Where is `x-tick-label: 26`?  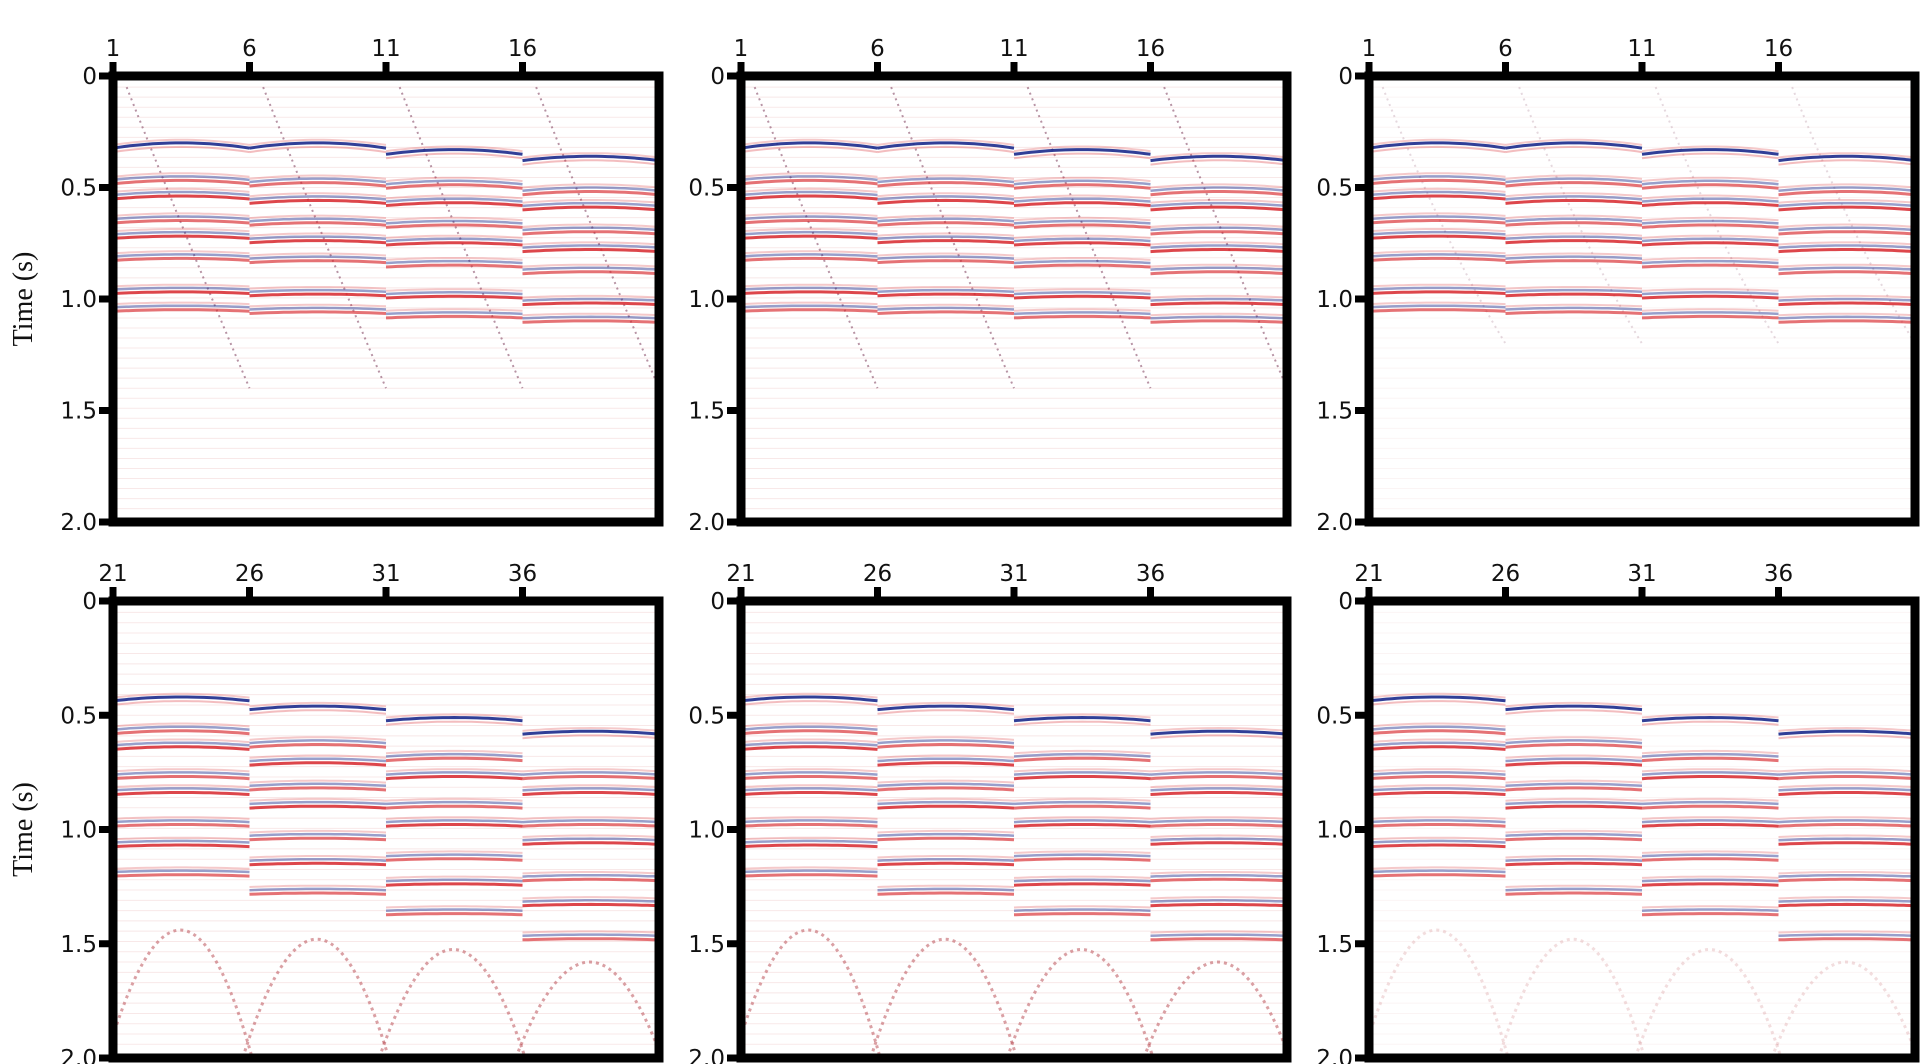 x-tick-label: 26 is located at coordinates (1505, 574).